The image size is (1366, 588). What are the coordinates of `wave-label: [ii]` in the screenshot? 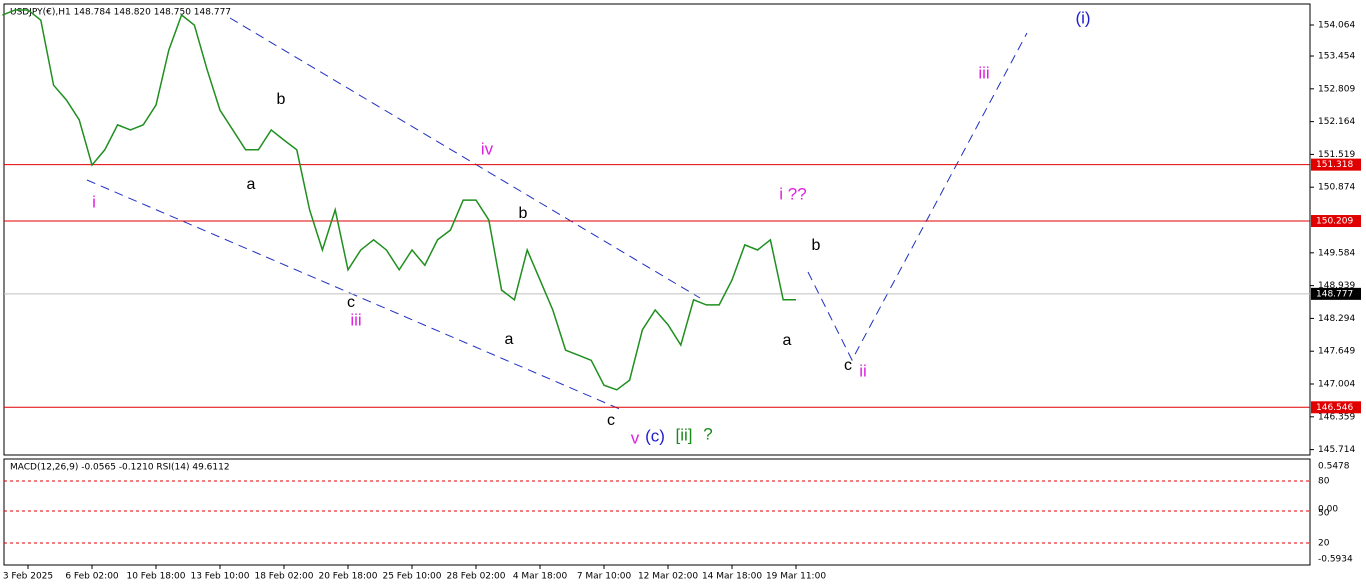 It's located at (684, 434).